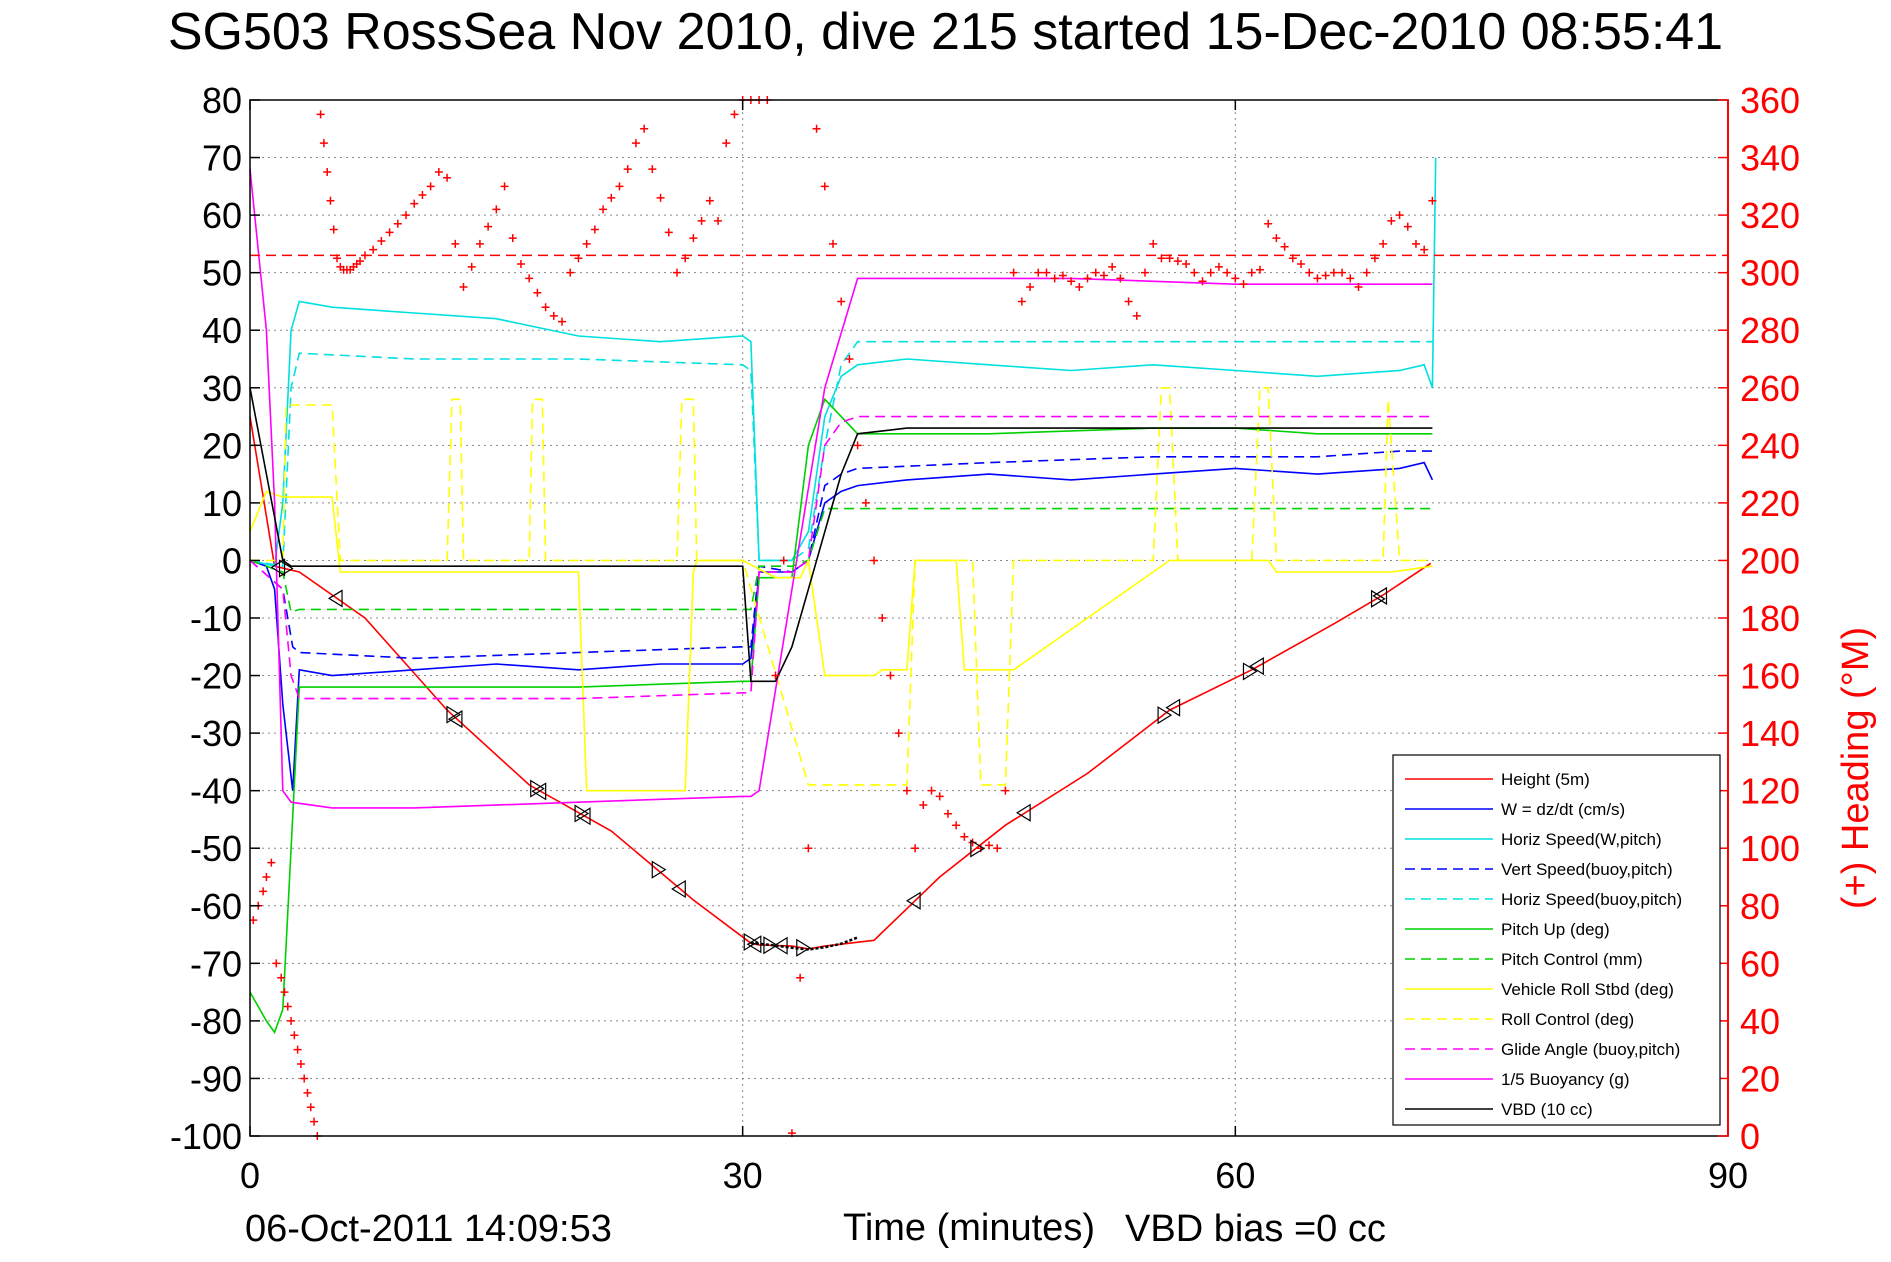 This screenshot has height=1262, width=1891. What do you see at coordinates (222, 215) in the screenshot?
I see `y-tick-label: 60` at bounding box center [222, 215].